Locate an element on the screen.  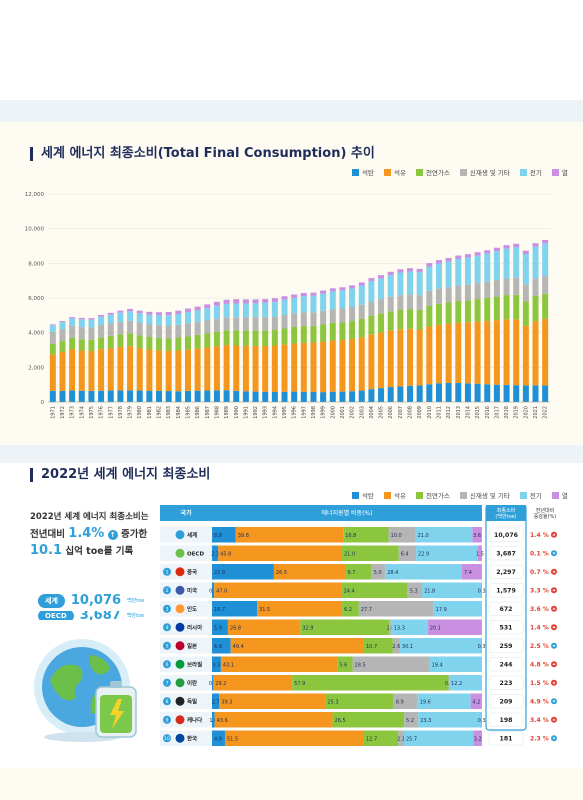
legend-item: 전기 is located at coordinates (530, 172).